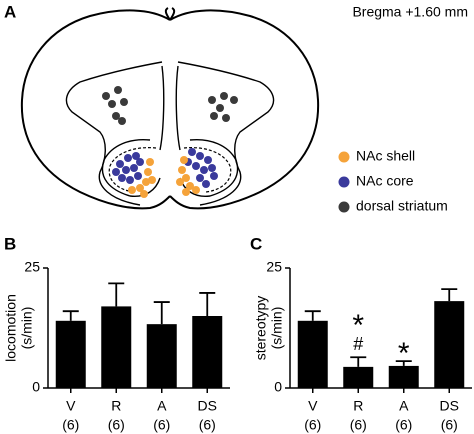  Describe the element at coordinates (385, 181) in the screenshot. I see `legend-label: NAc core` at that location.